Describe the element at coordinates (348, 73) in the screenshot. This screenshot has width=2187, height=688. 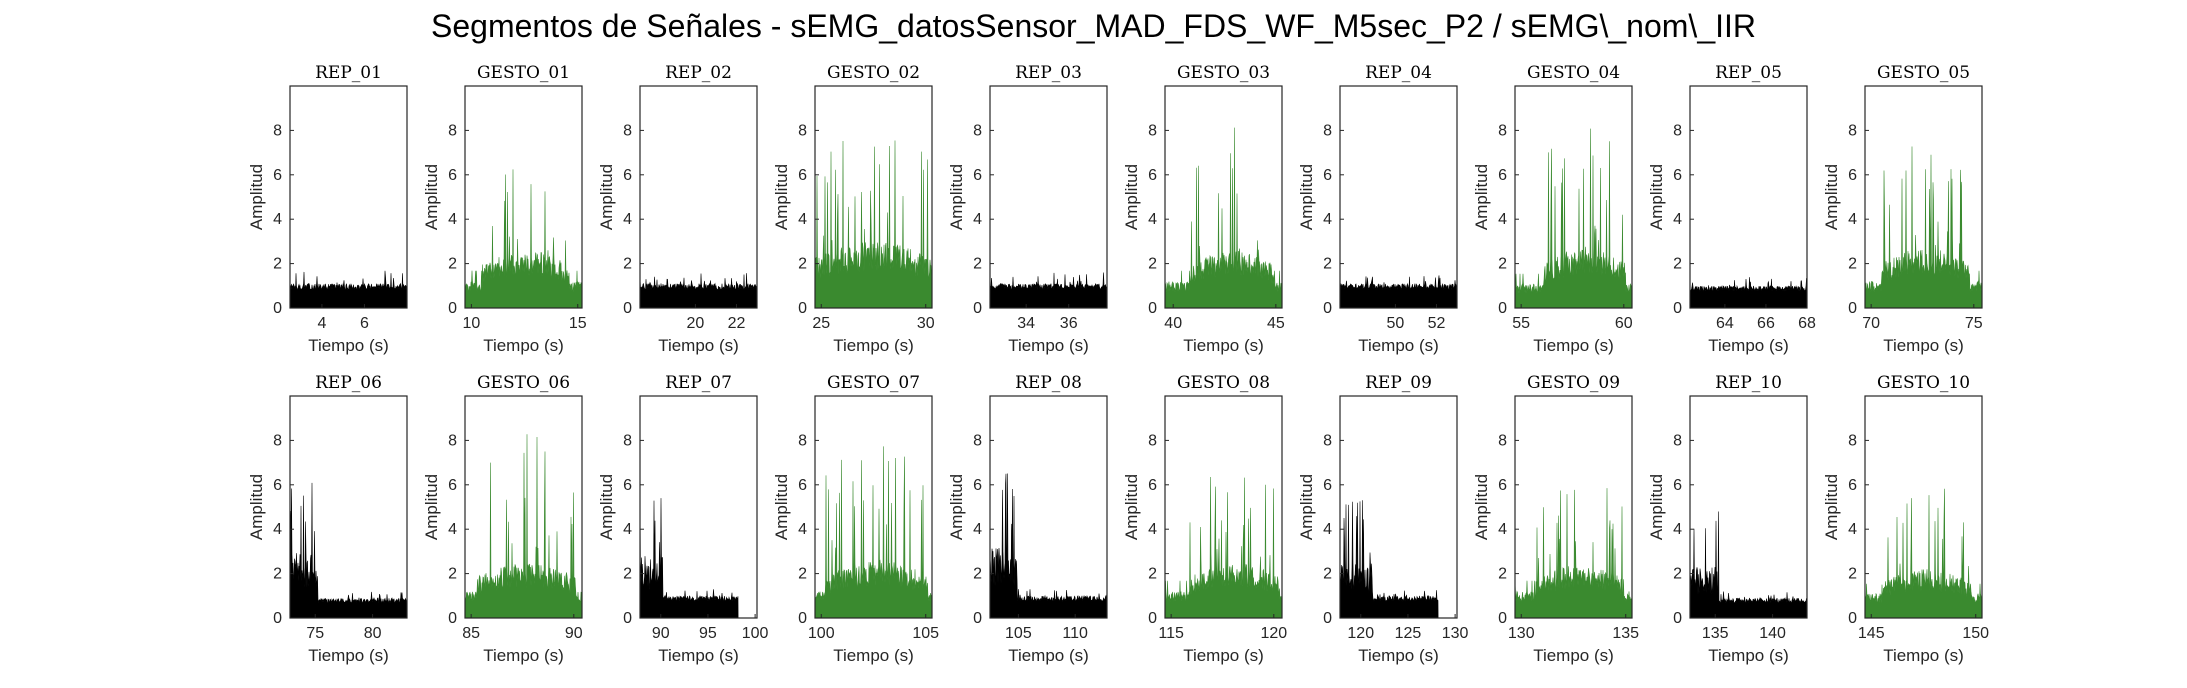
I see `subplot-title: REP_01` at that location.